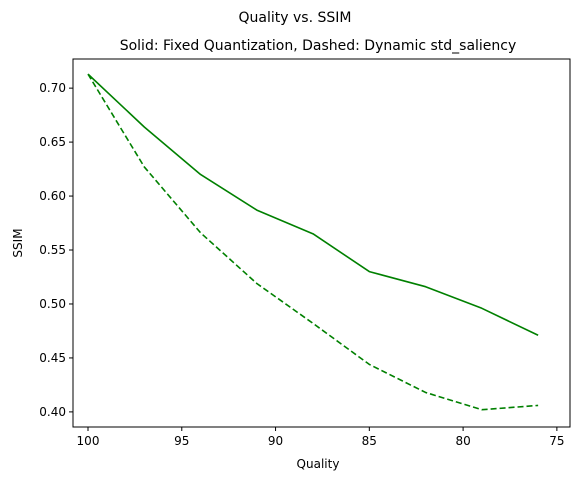  Describe the element at coordinates (275, 441) in the screenshot. I see `x-tick-label: 90` at that location.